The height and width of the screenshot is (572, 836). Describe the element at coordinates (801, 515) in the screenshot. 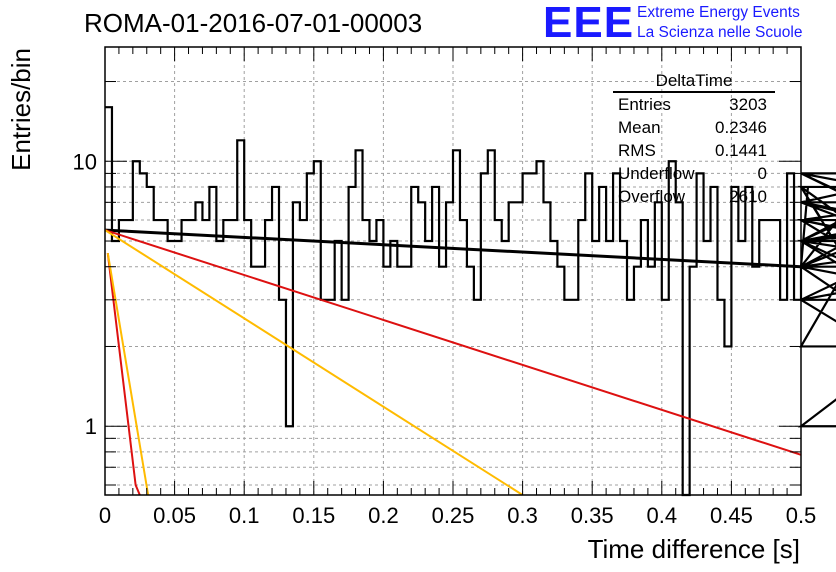

I see `x-tick-label: 0.5` at that location.